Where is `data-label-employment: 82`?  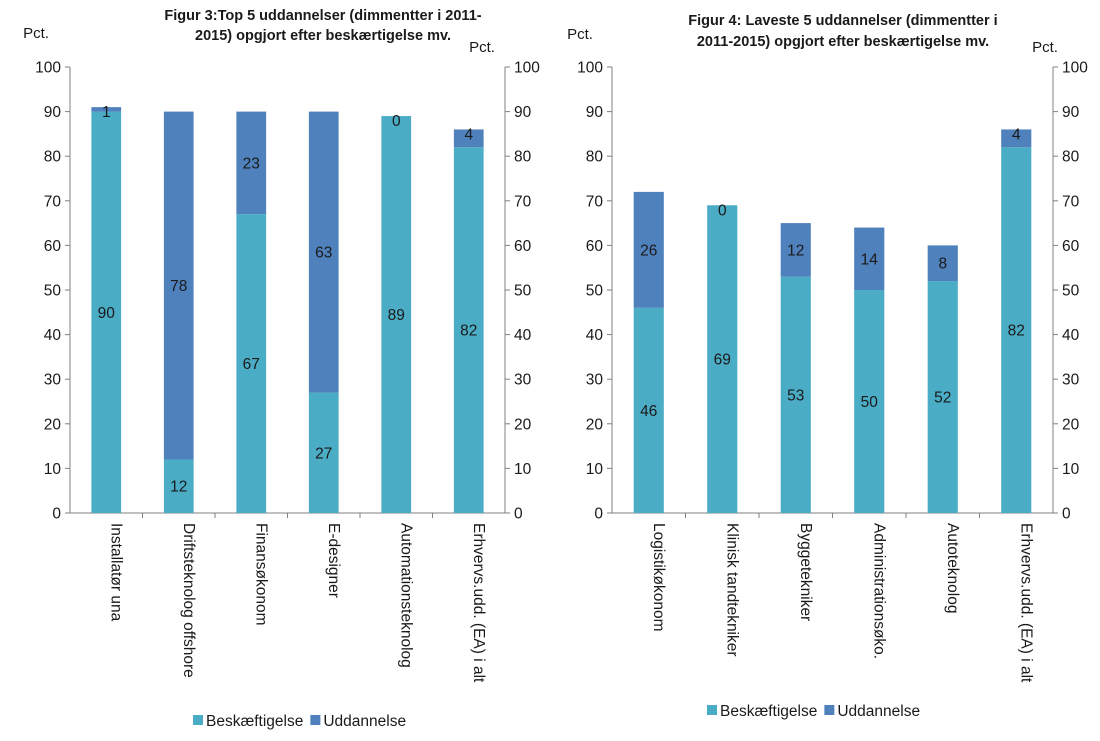 data-label-employment: 82 is located at coordinates (1016, 331).